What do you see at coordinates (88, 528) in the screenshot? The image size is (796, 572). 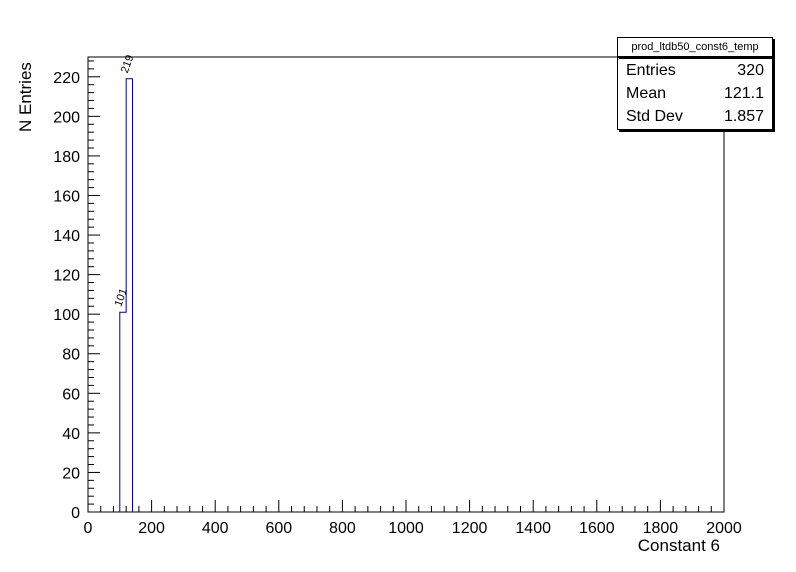 I see `x-tick-label: 0` at bounding box center [88, 528].